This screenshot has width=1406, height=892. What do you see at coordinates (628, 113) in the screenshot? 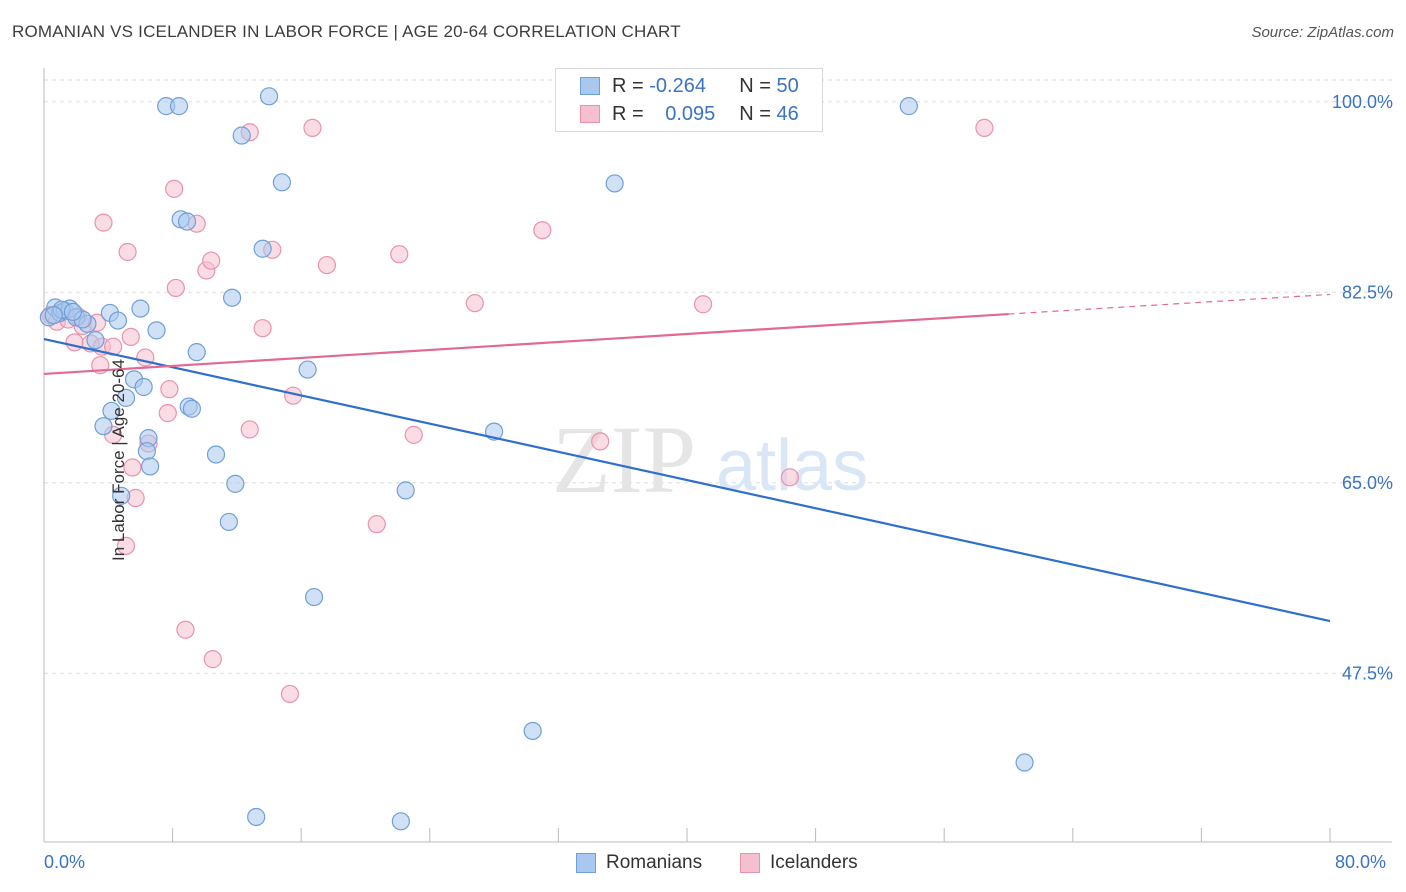
I see `icelanders-r-label: R =` at bounding box center [628, 113].